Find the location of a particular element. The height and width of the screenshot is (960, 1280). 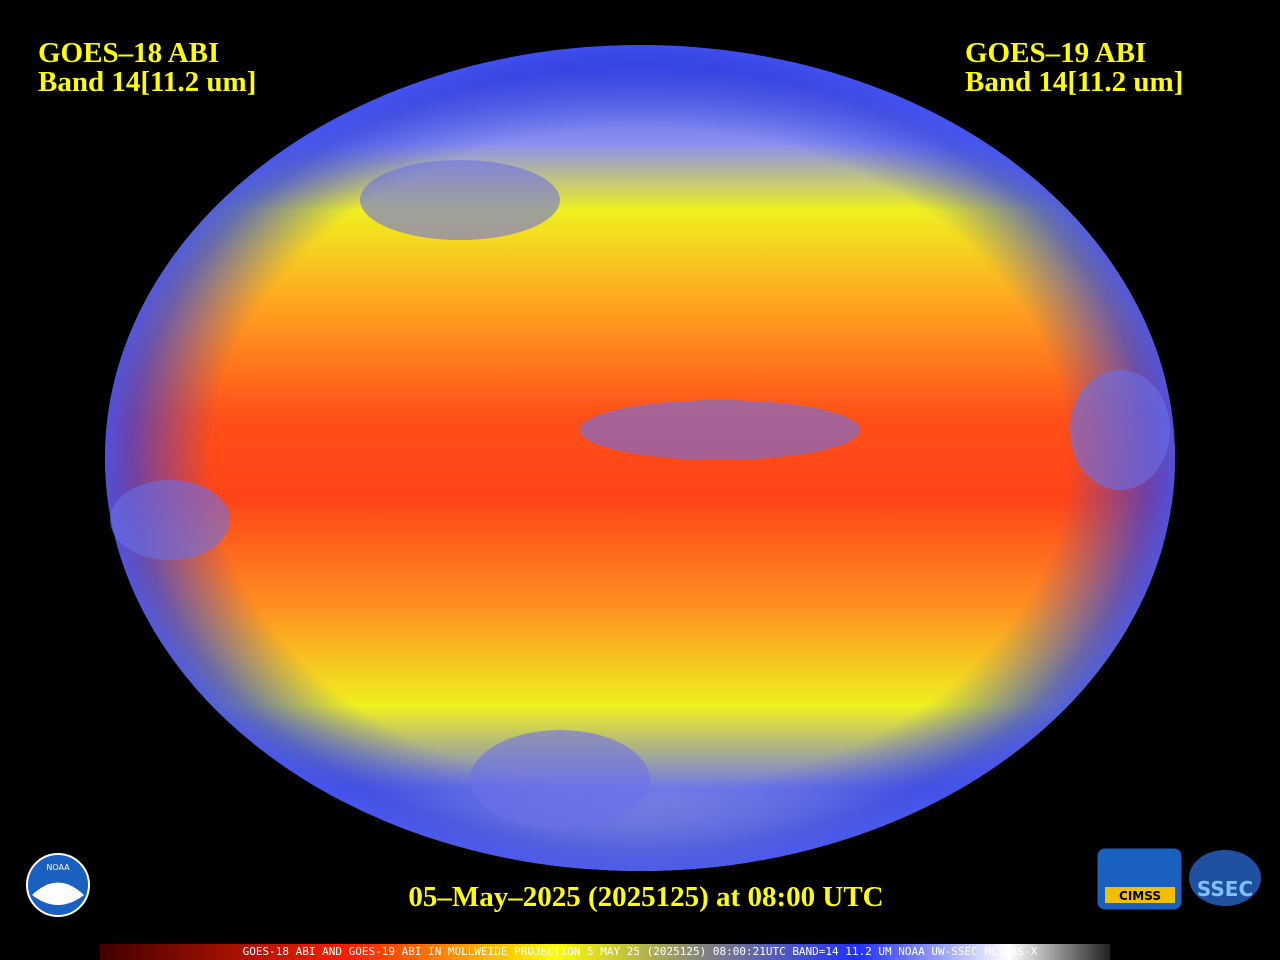

color-bar is located at coordinates (605, 952).